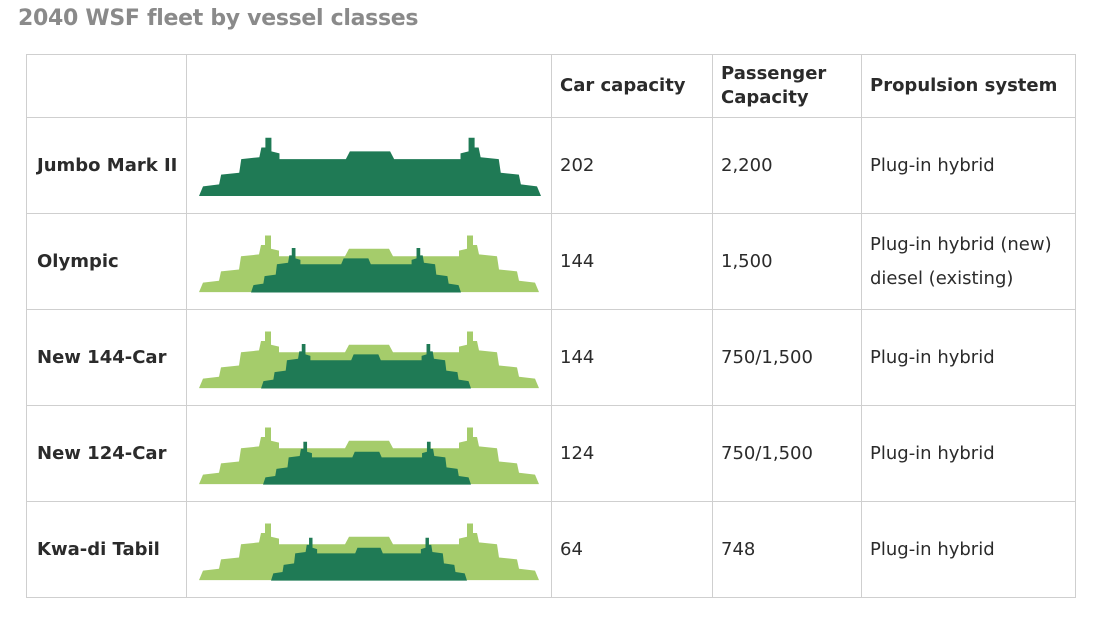  I want to click on table-row: New 144-Car 144 750/1,500 Plug-in hybrid, so click(551, 357).